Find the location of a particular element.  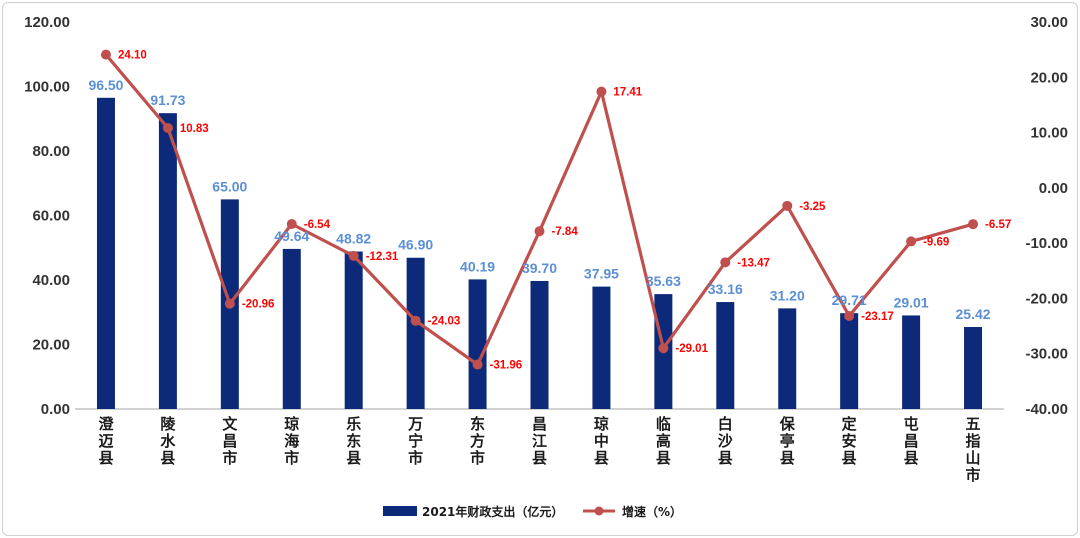

line-data-label: -23.17 is located at coordinates (877, 317).